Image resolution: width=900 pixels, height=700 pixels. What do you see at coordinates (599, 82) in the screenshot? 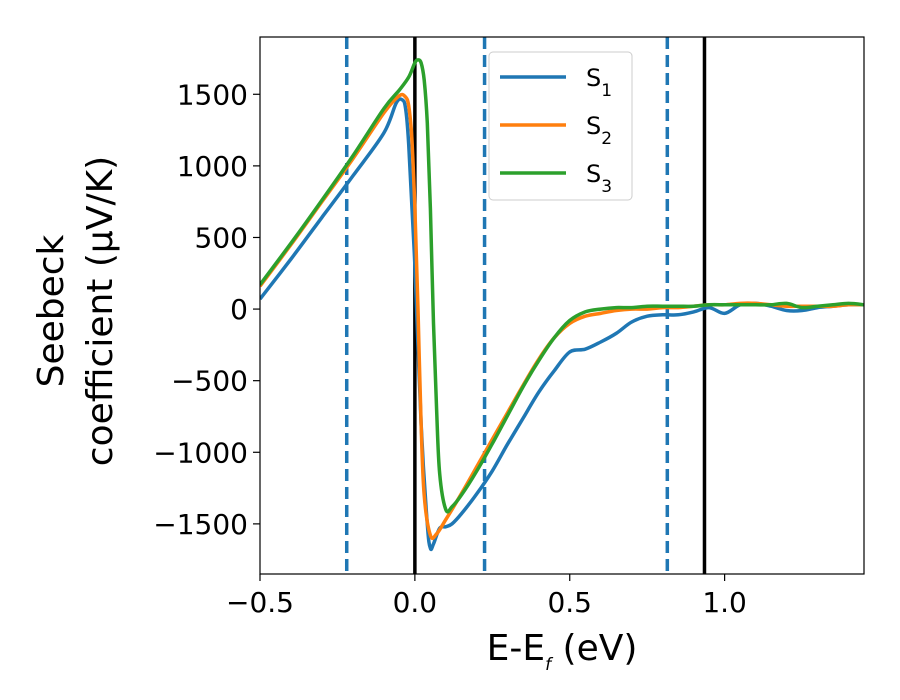
I see `legend-label-S1: S1` at bounding box center [599, 82].